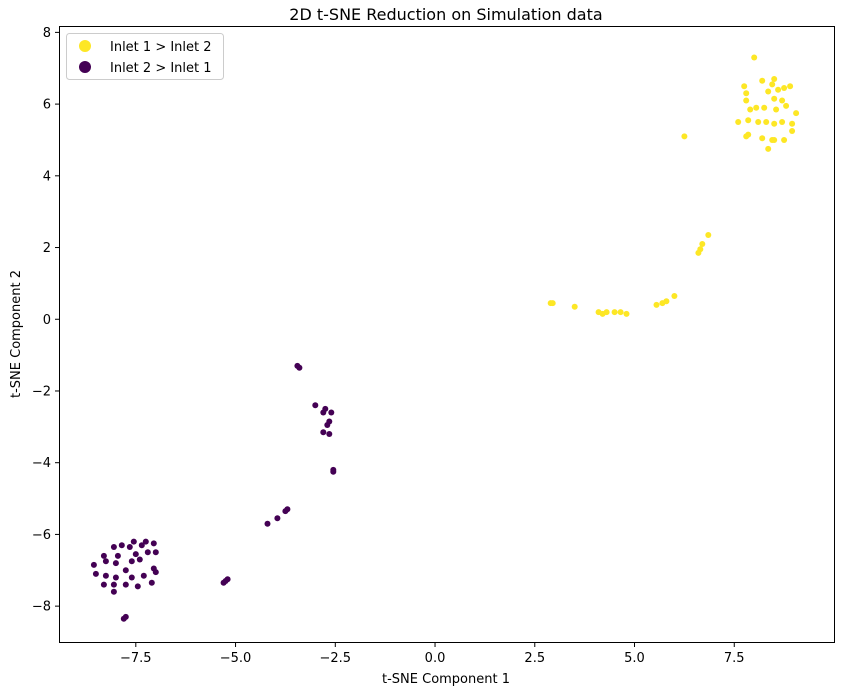  What do you see at coordinates (41, 463) in the screenshot?
I see `y-tick-label: −4` at bounding box center [41, 463].